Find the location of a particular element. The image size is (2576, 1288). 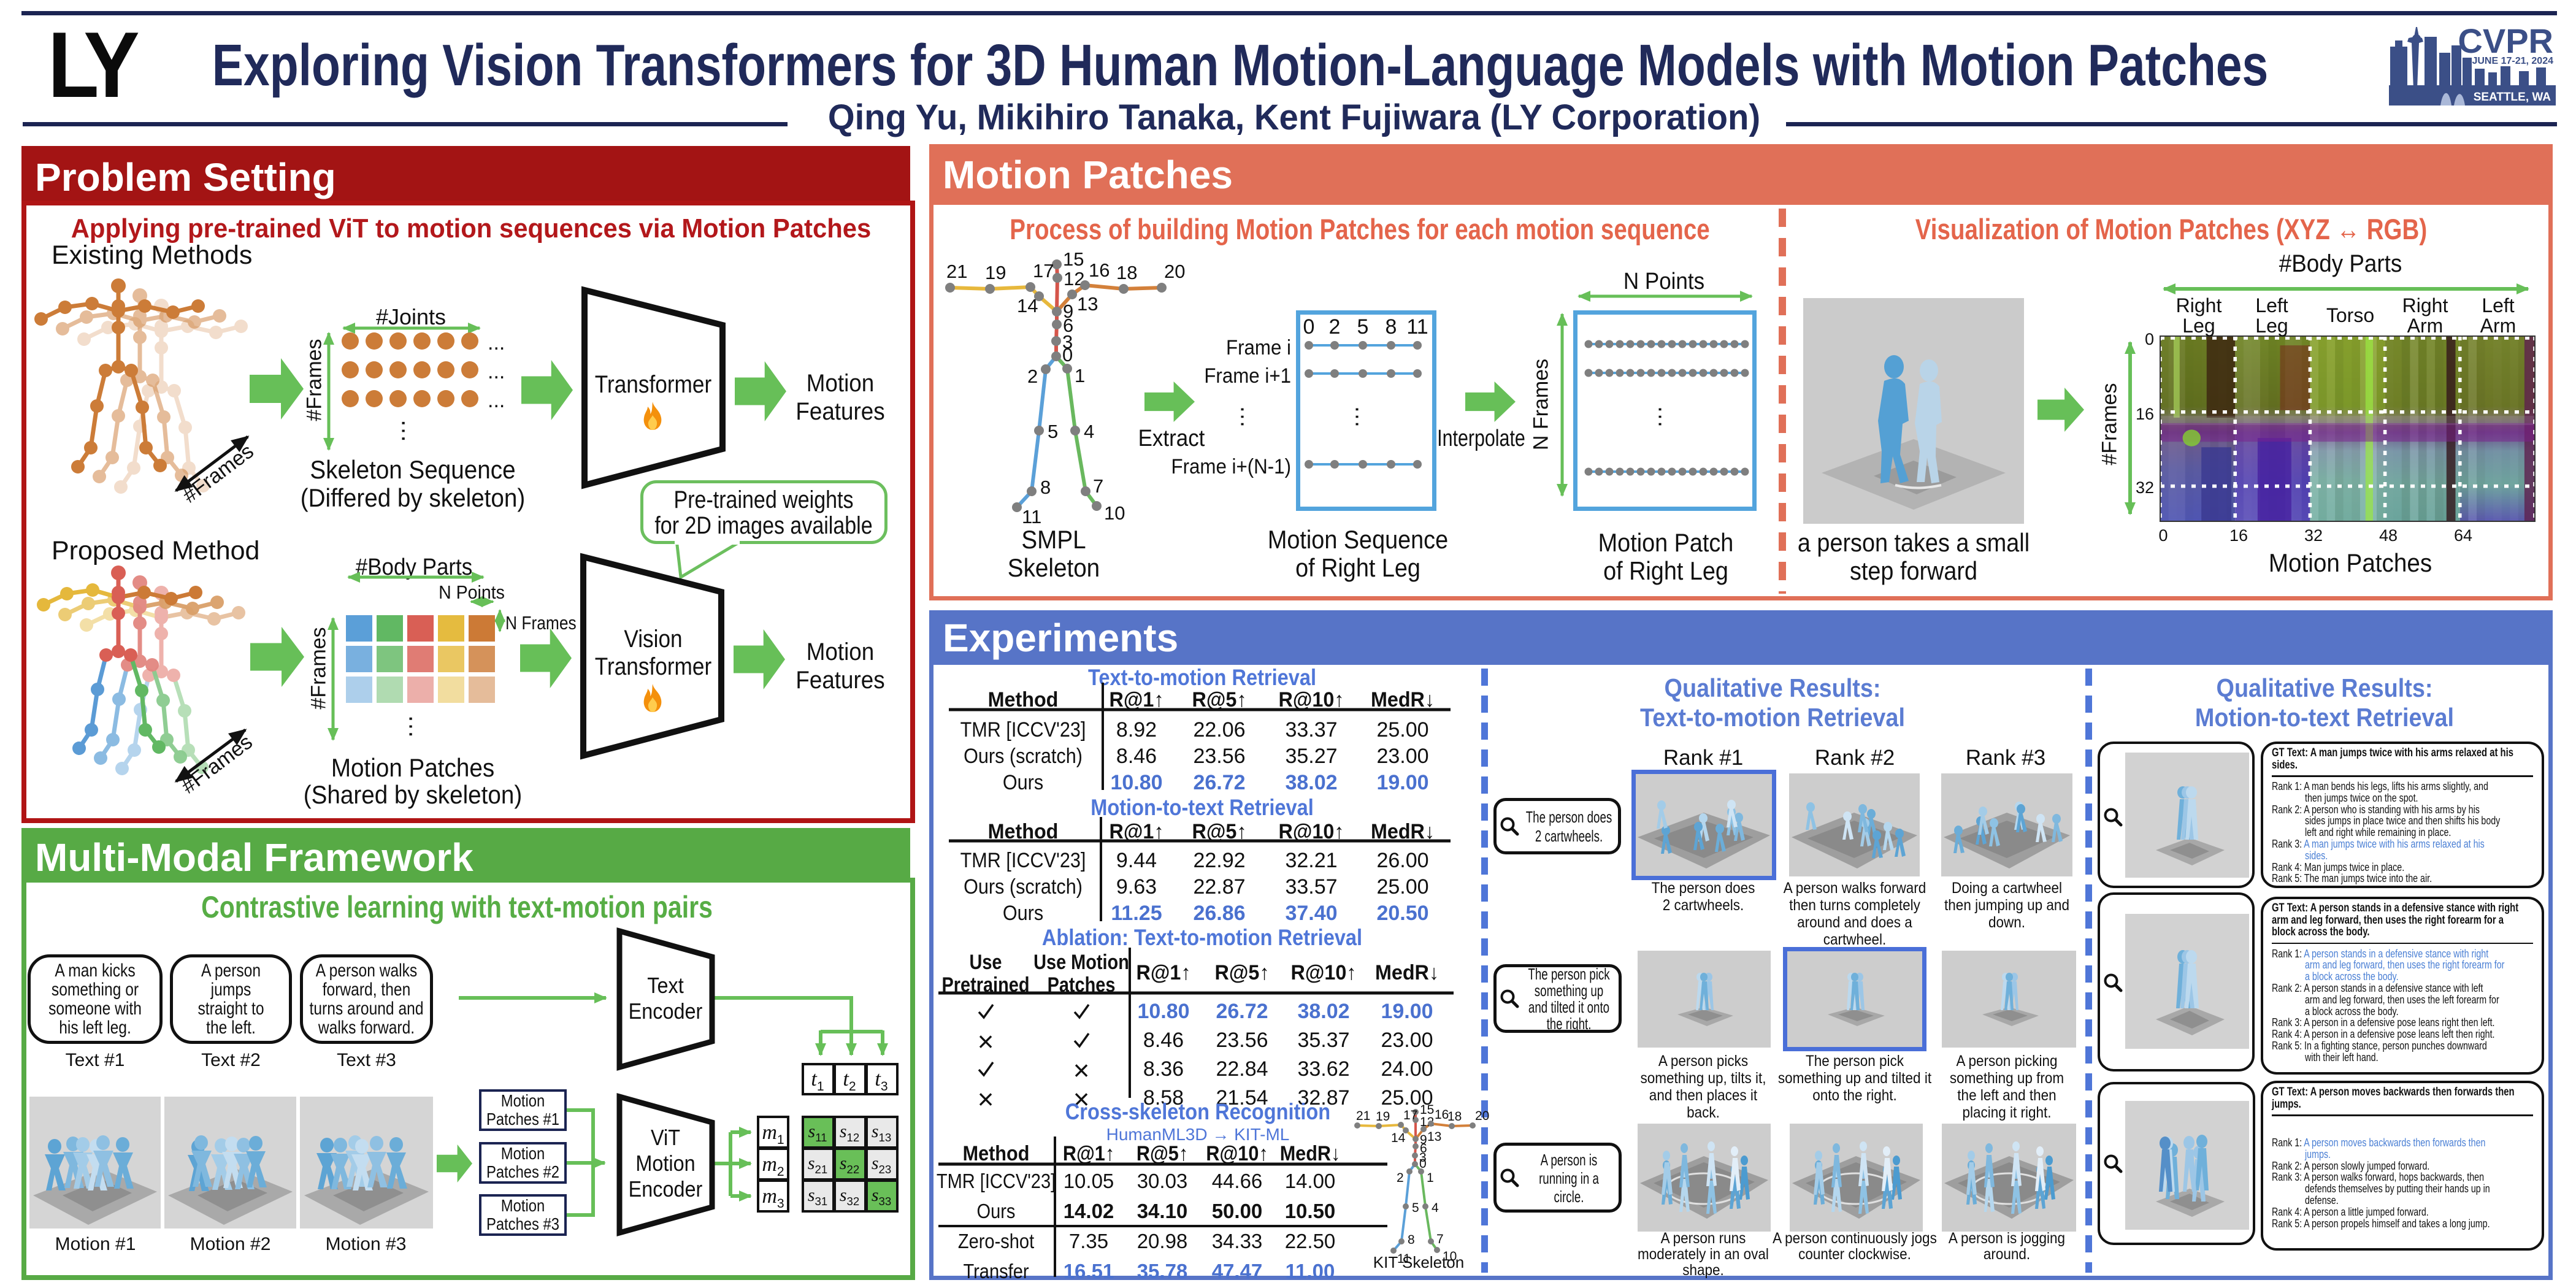

svg-text: CVPR is located at coordinates (2505, 40).